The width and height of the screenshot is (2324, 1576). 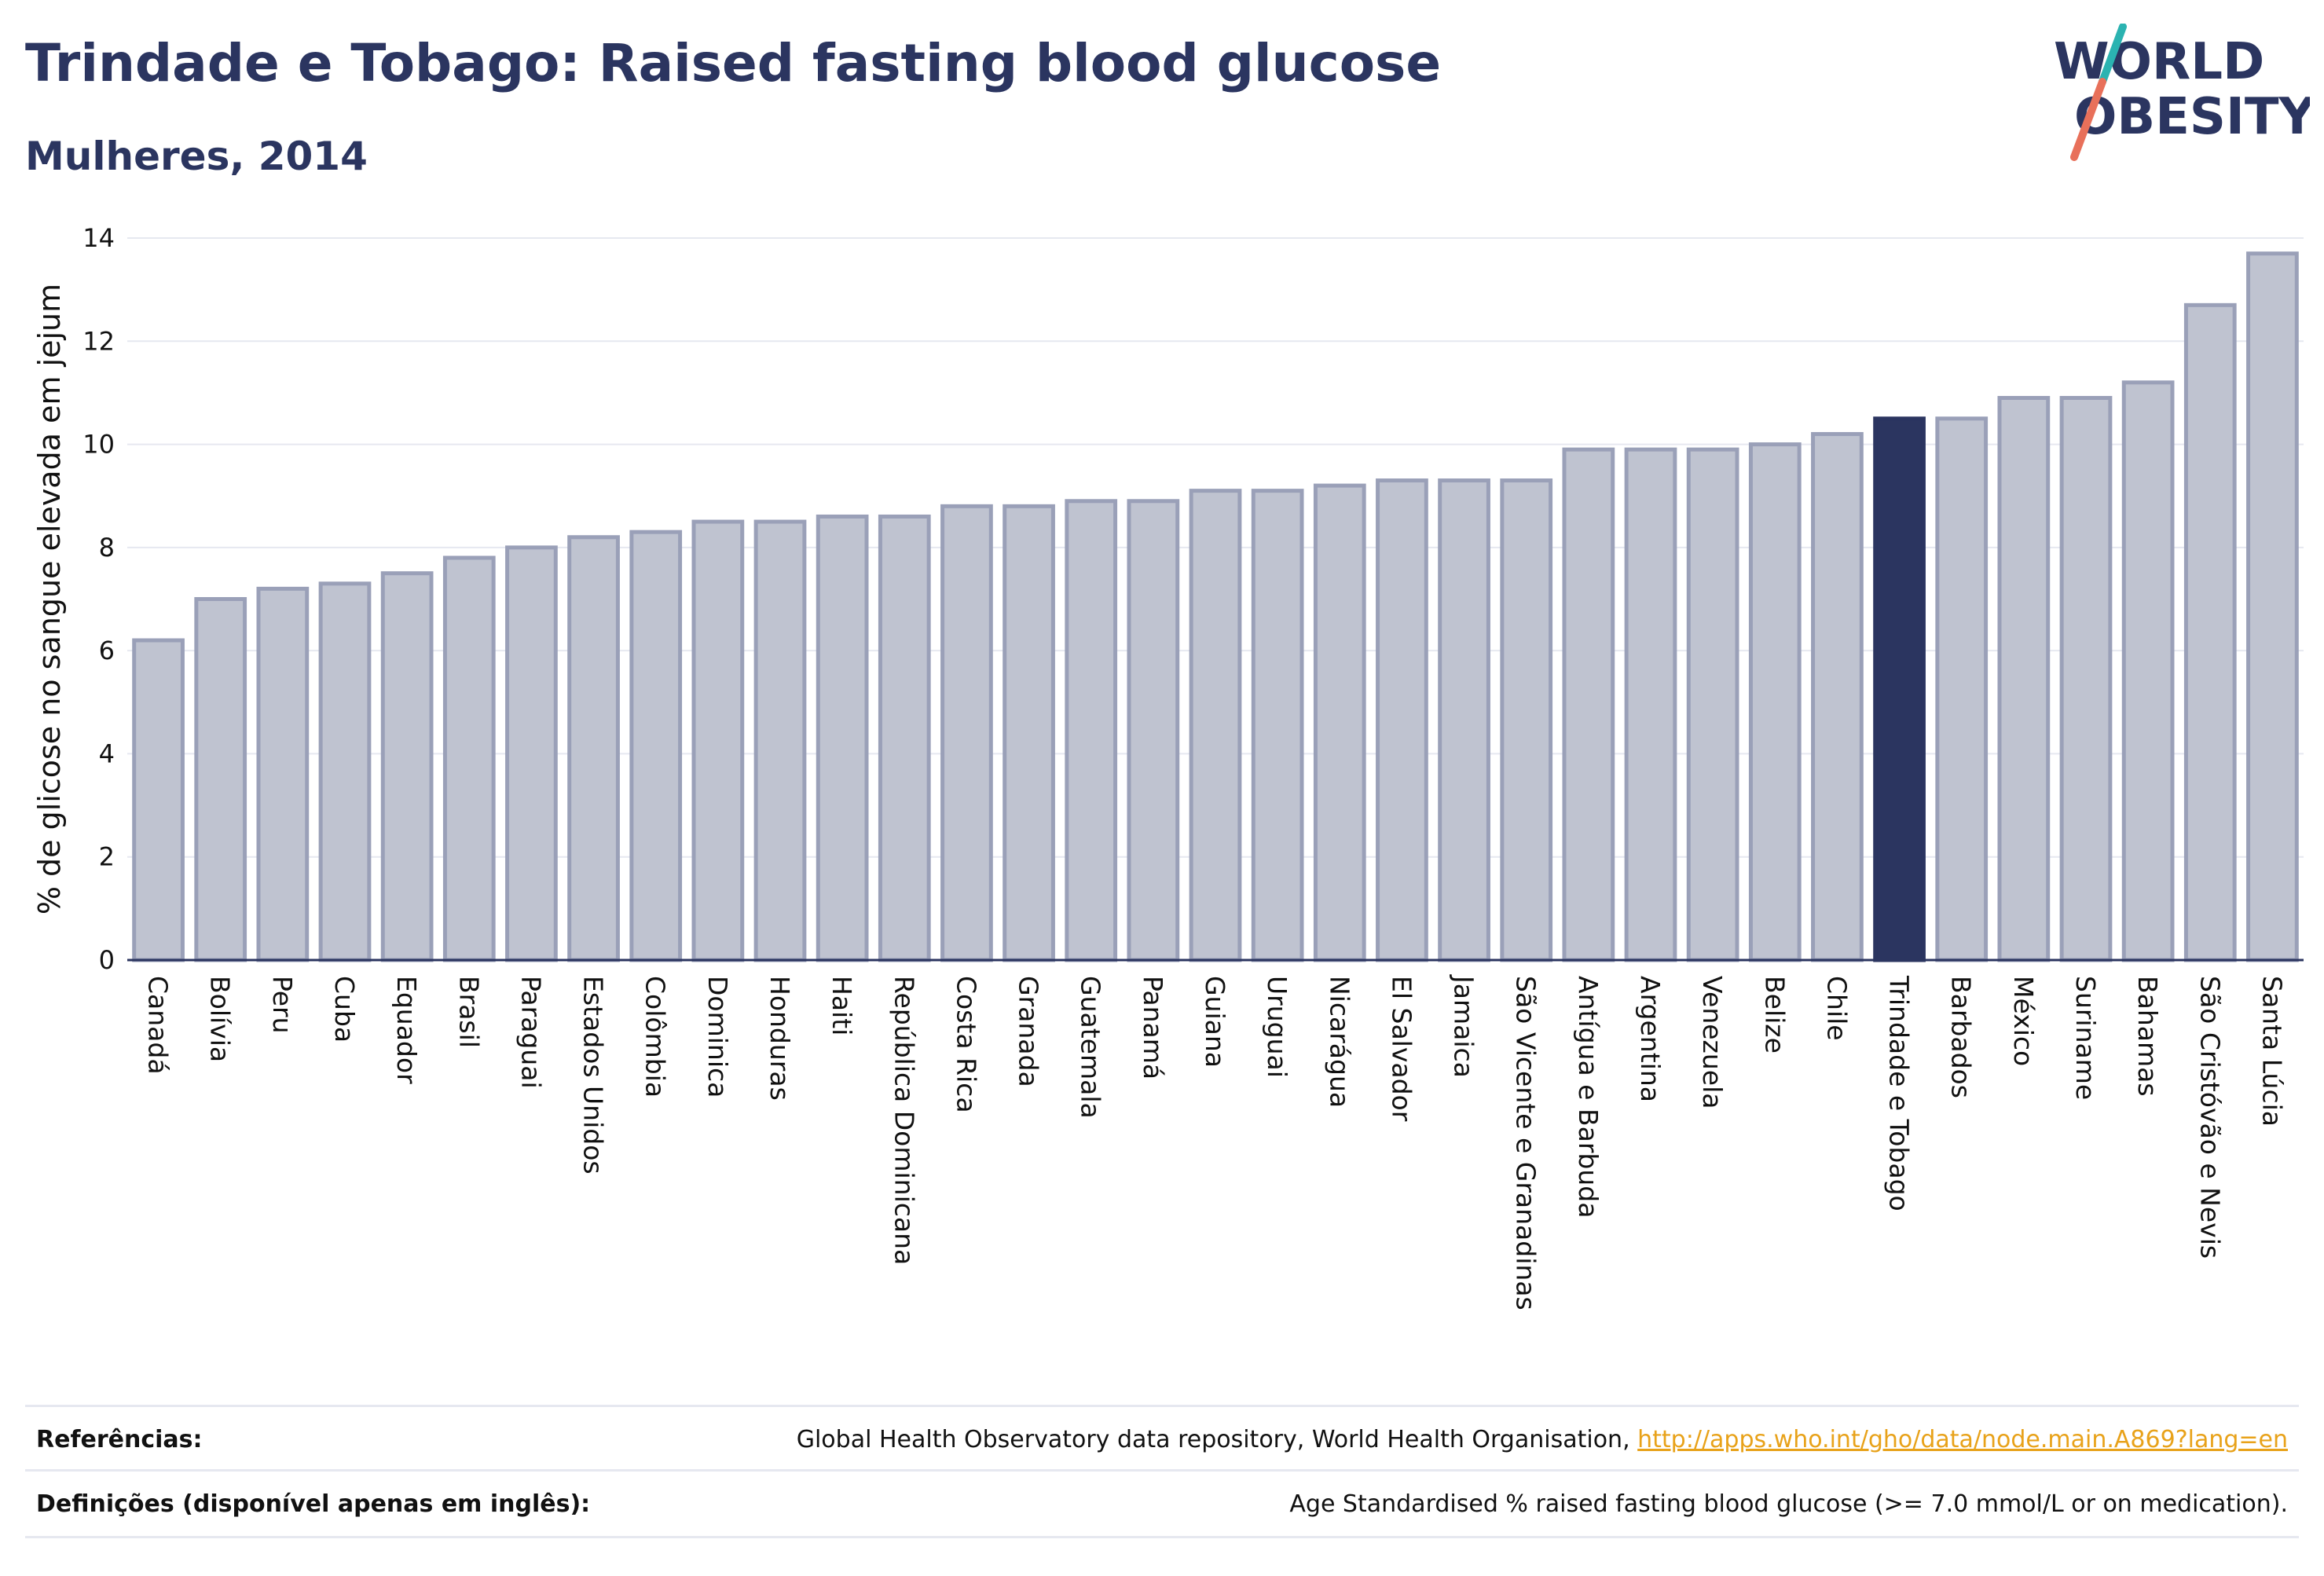 I want to click on y-tick-label: 6, so click(x=107, y=650).